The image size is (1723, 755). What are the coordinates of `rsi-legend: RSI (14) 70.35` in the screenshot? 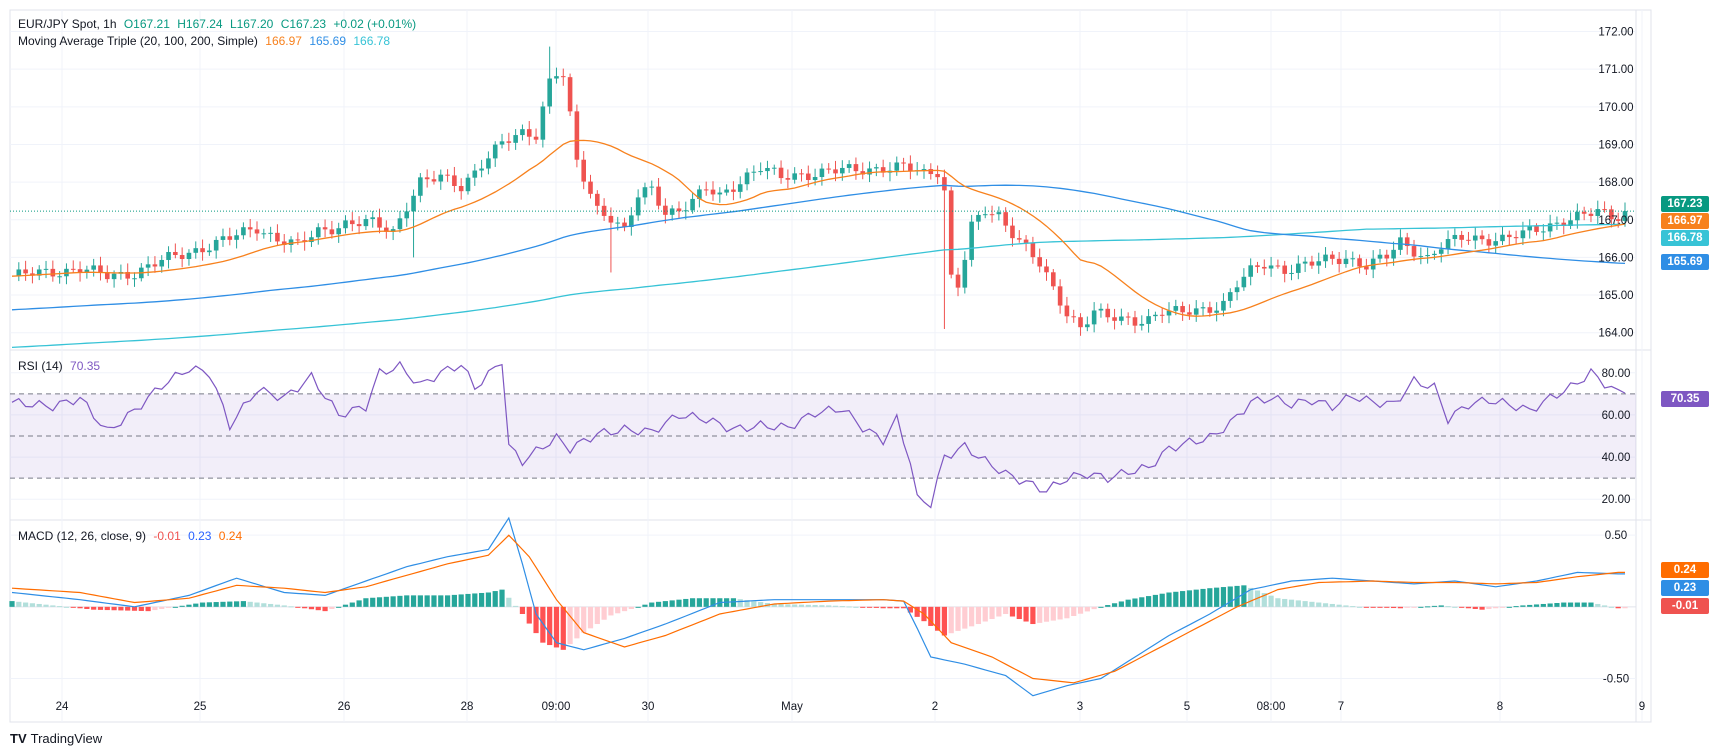 It's located at (61, 366).